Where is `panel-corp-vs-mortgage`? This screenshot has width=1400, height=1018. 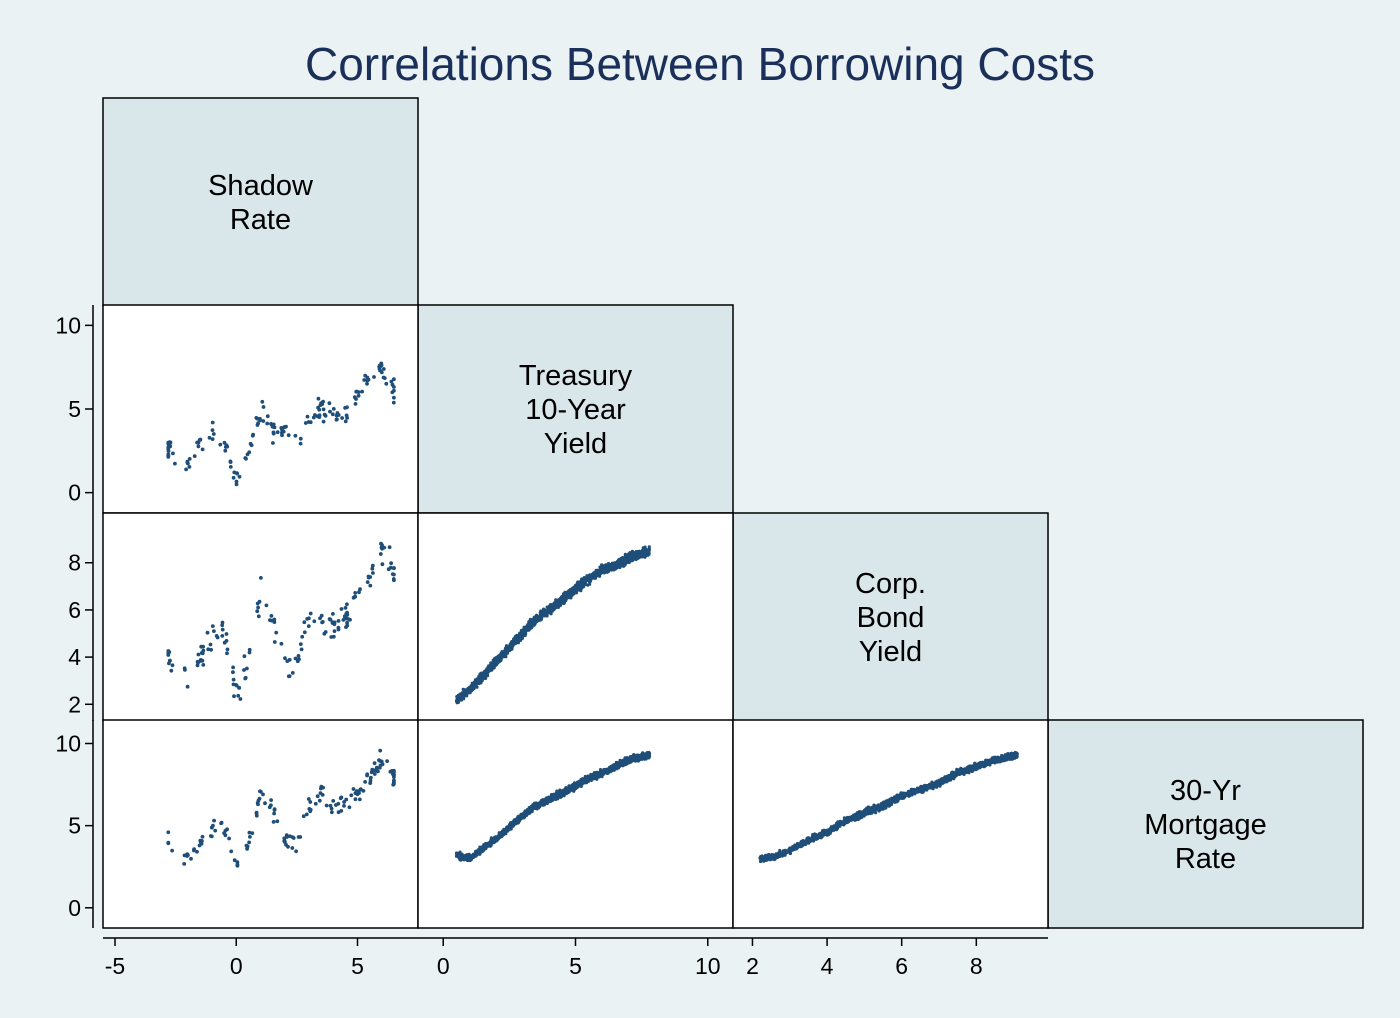
panel-corp-vs-mortgage is located at coordinates (890, 824).